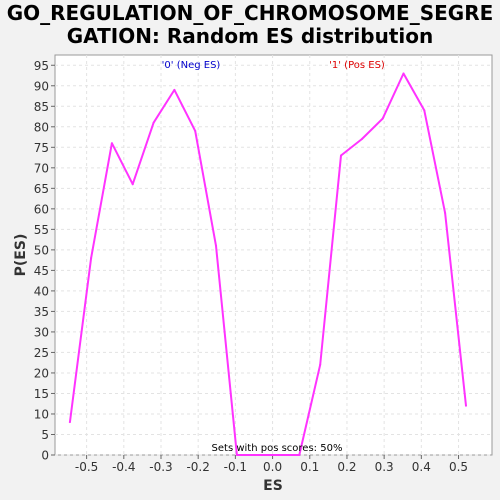 The width and height of the screenshot is (500, 500). Describe the element at coordinates (309, 467) in the screenshot. I see `x-tick-label: 0.1` at that location.